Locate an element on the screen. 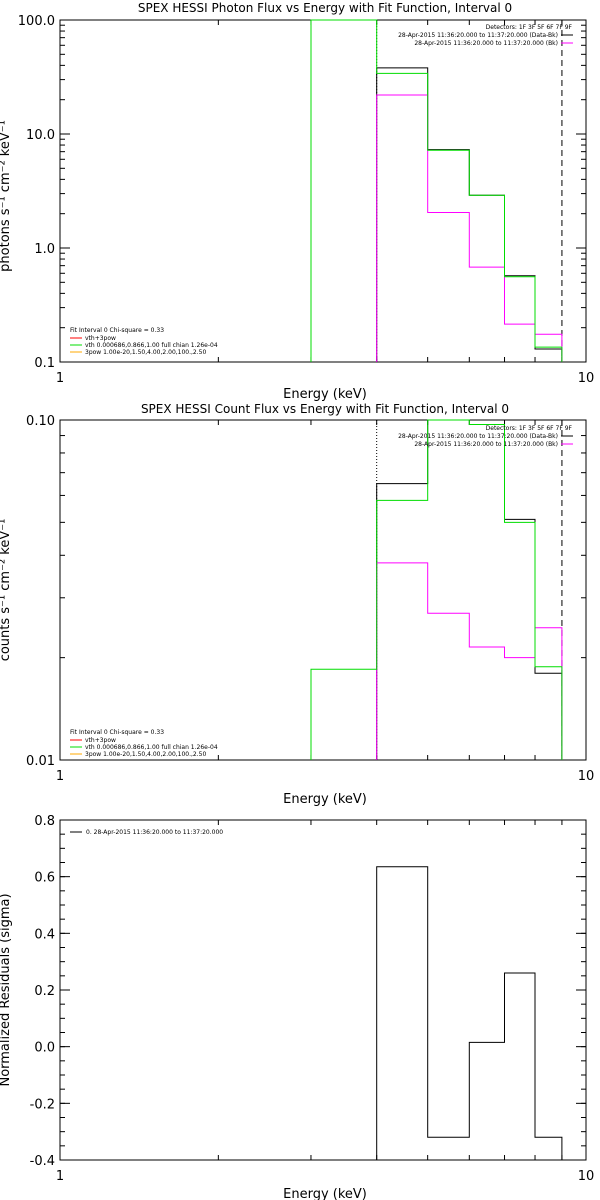  residuals-y-tick-label: 0.8 is located at coordinates (44, 821).